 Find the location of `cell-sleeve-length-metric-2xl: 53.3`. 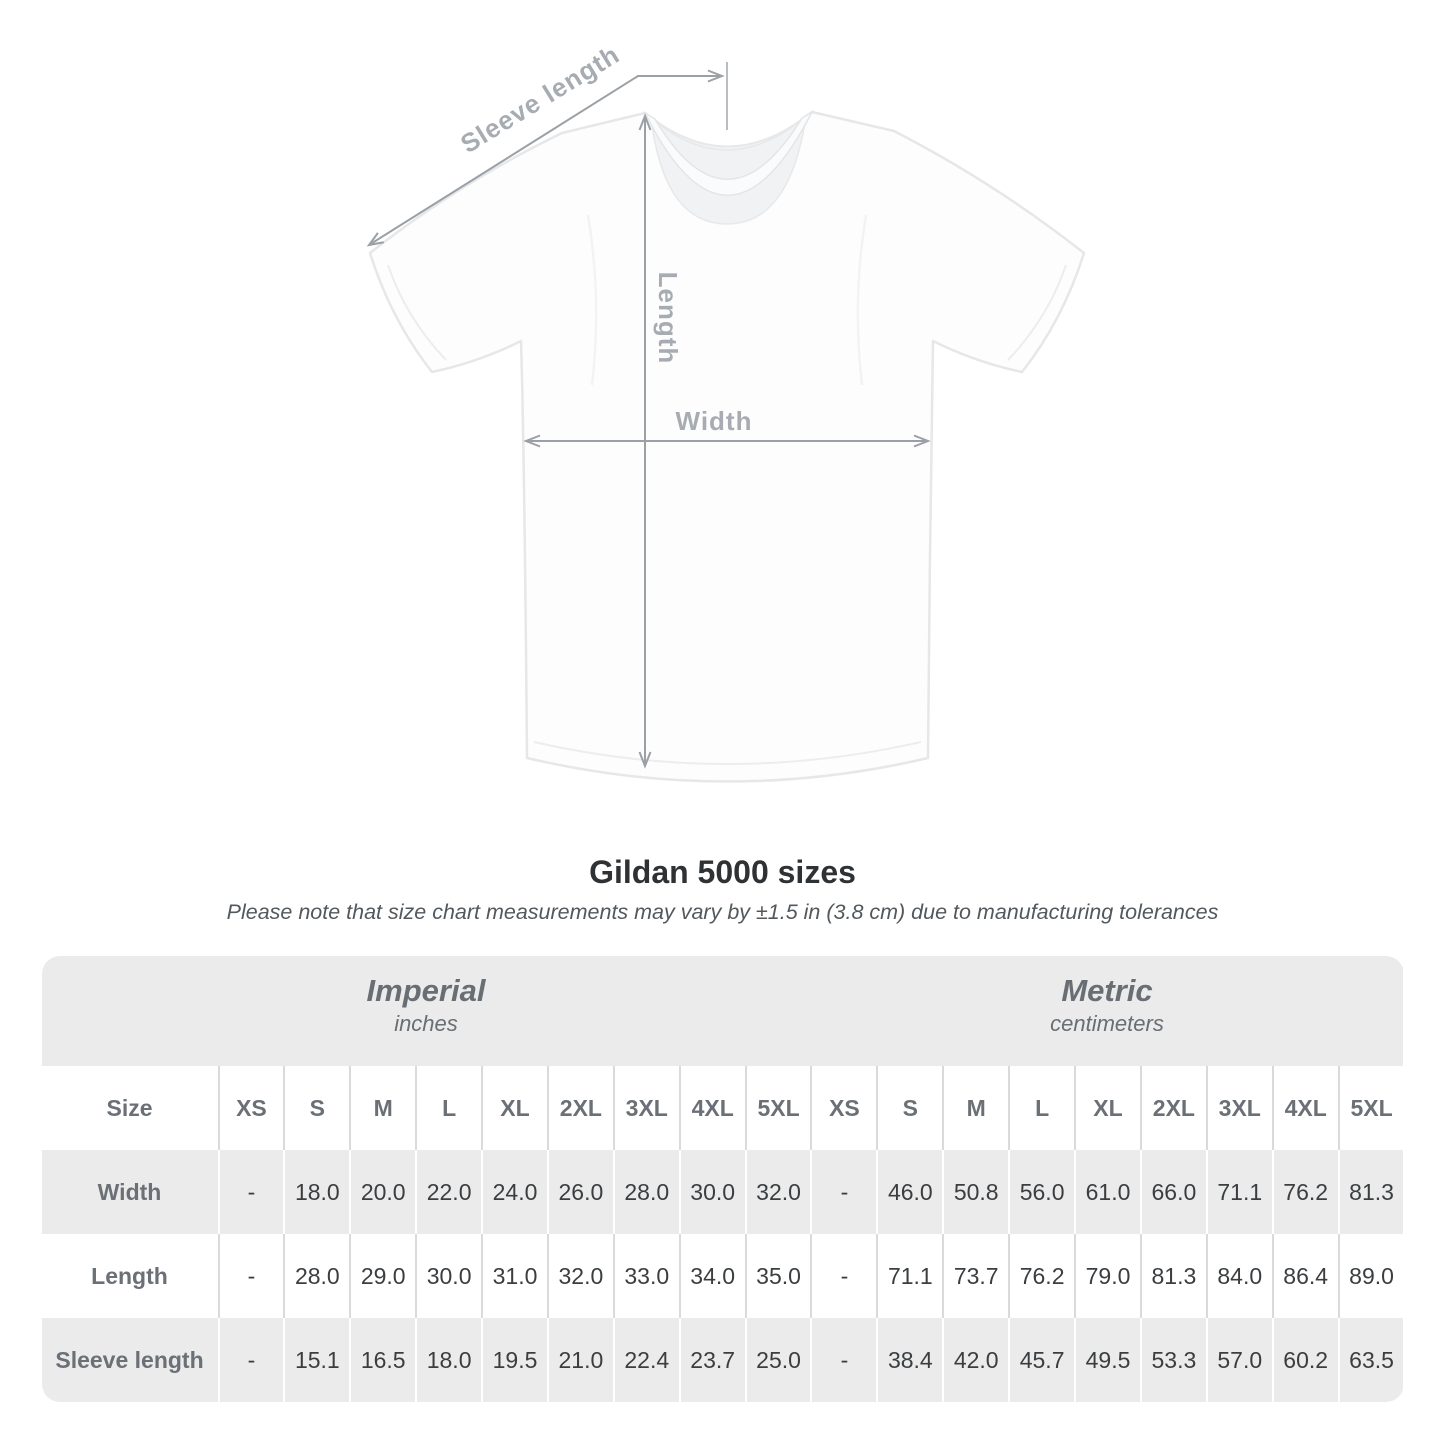

cell-sleeve-length-metric-2xl: 53.3 is located at coordinates (1172, 1360).